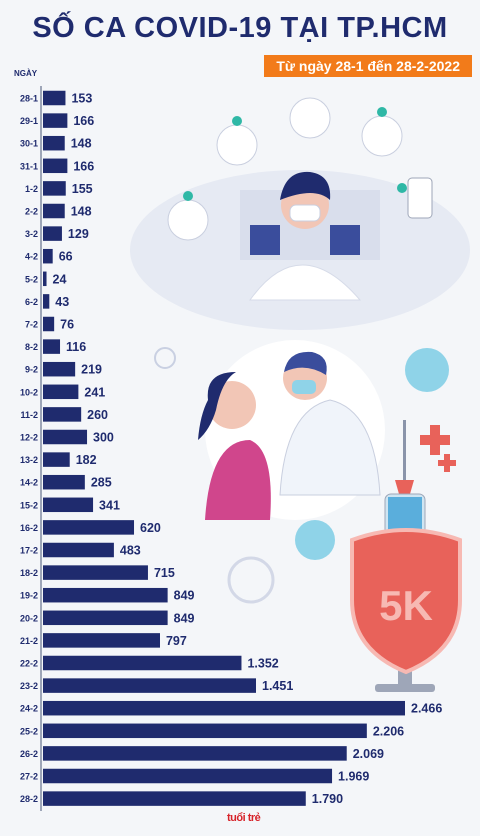 The width and height of the screenshot is (480, 836). What do you see at coordinates (426, 709) in the screenshot?
I see `value-label: 2.466` at bounding box center [426, 709].